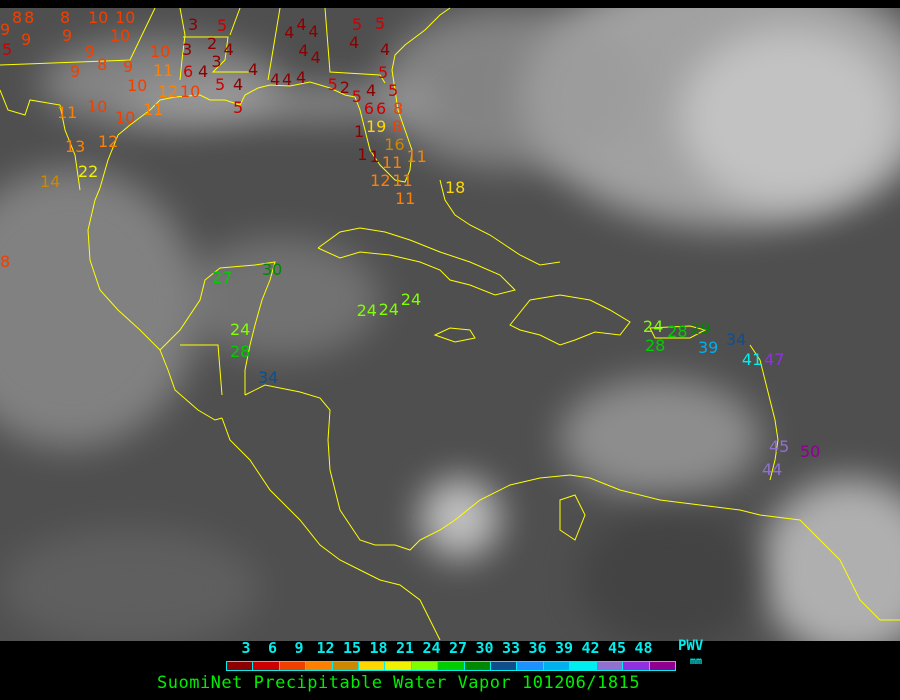  Describe the element at coordinates (50, 181) in the screenshot. I see `station-pwv-value: 14` at that location.